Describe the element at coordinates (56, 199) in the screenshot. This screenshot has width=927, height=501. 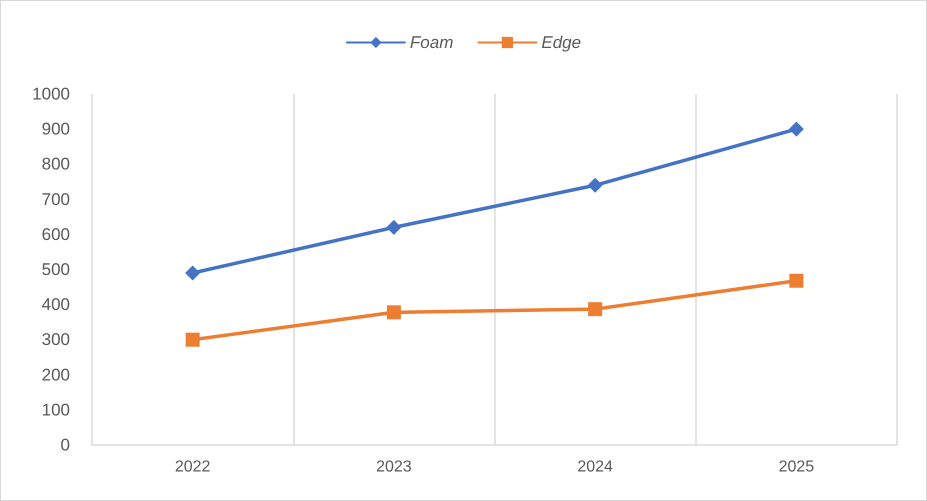
I see `y-tick-label: 700` at that location.